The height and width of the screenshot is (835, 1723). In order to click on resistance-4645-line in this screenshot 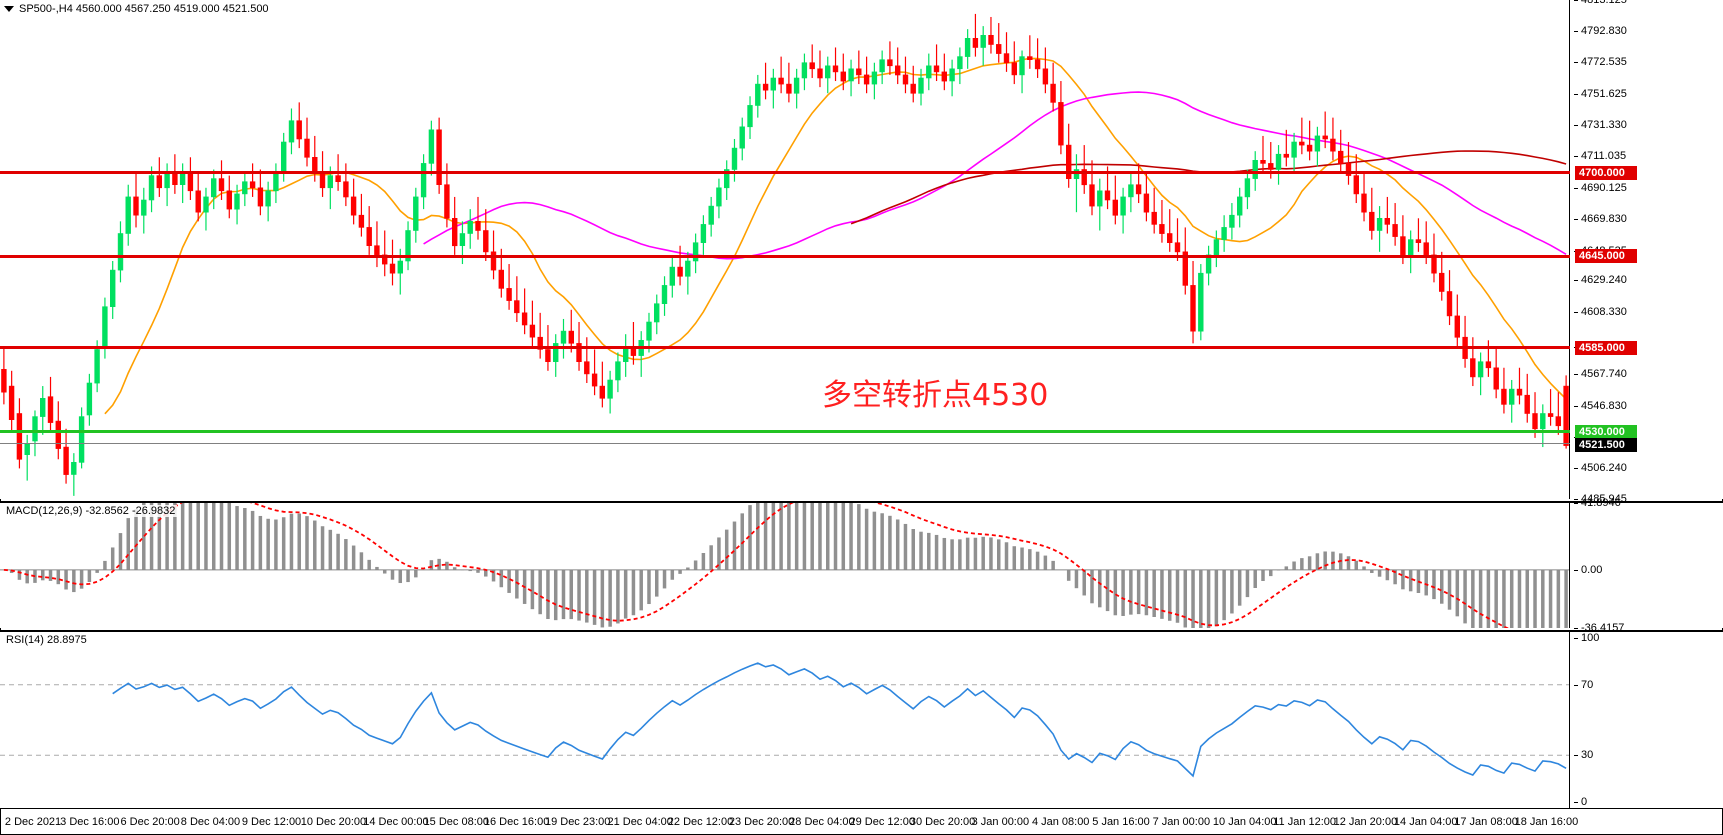, I will do `click(785, 256)`.